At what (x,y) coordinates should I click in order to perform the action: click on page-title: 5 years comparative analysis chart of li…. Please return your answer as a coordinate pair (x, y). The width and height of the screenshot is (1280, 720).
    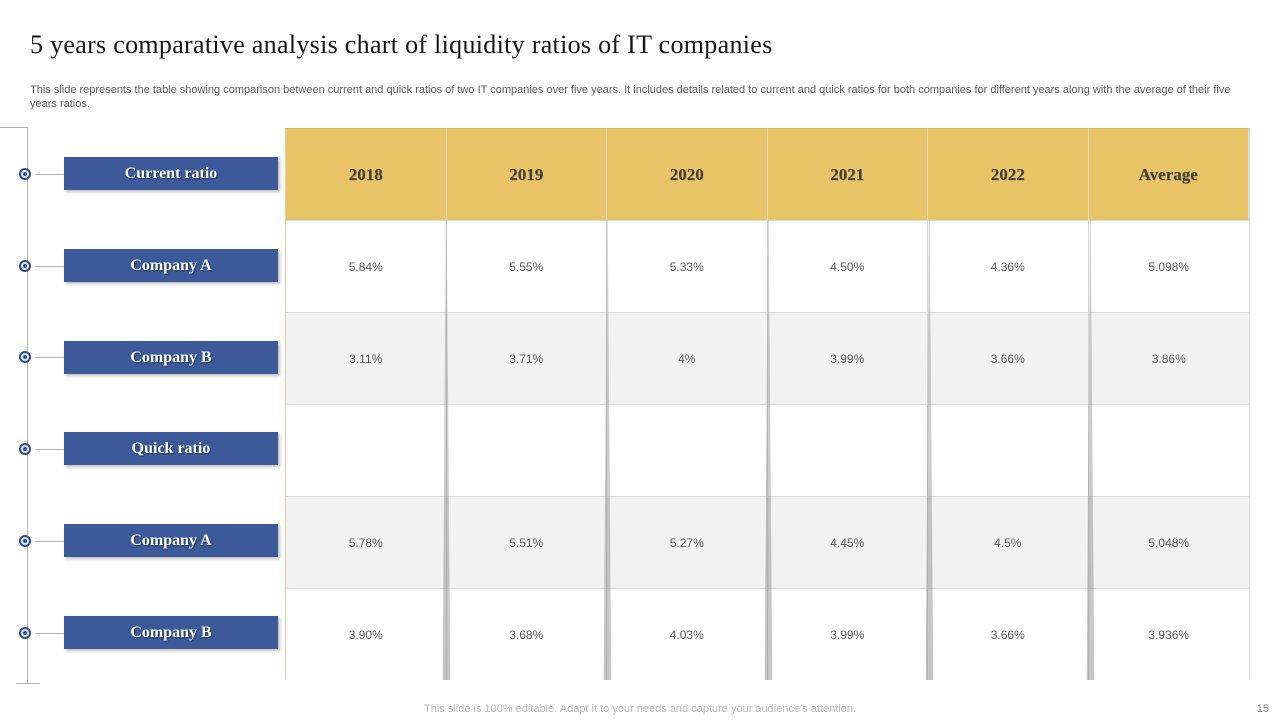
    Looking at the image, I should click on (401, 44).